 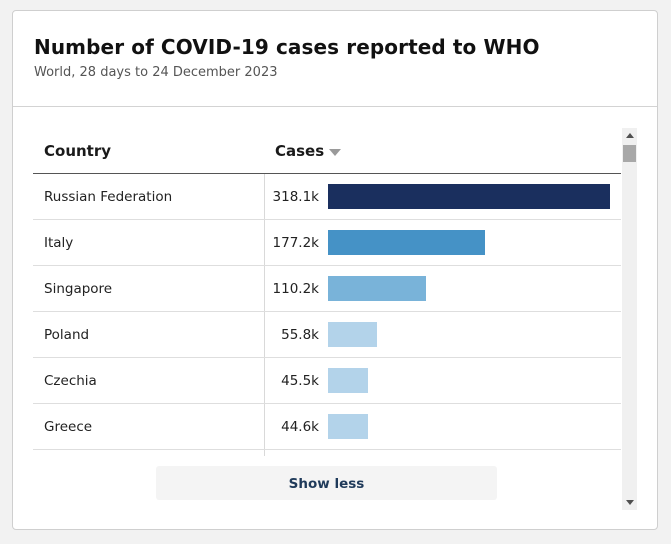 I want to click on table-row: Italy 177.2k, so click(x=327, y=243).